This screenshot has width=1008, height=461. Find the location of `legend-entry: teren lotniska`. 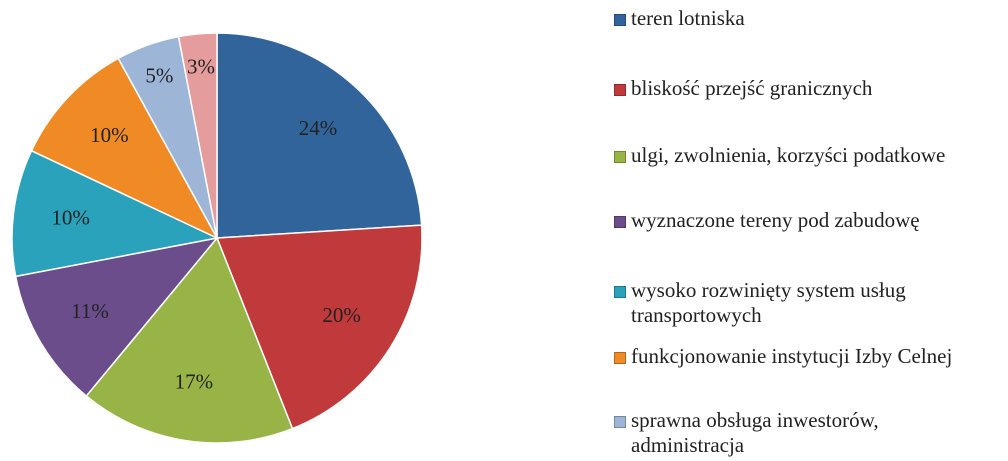

legend-entry: teren lotniska is located at coordinates (678, 18).